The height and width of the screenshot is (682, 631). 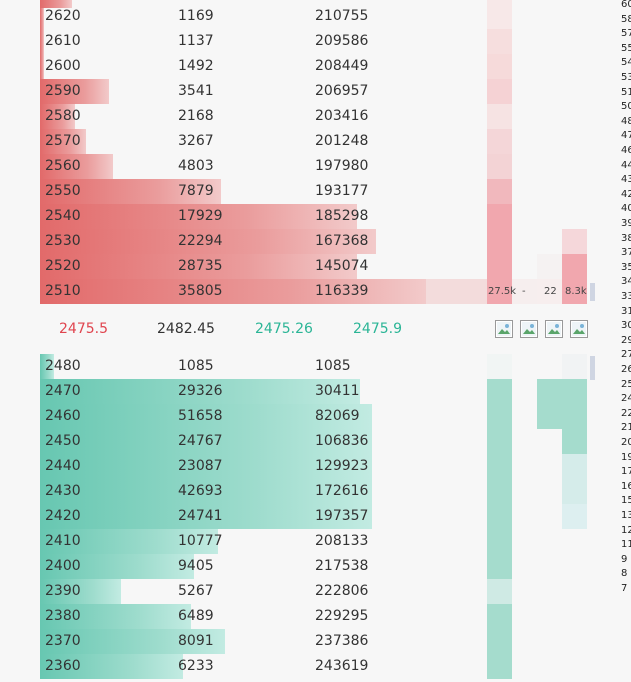 What do you see at coordinates (63, 391) in the screenshot?
I see `bid-price: 2470` at bounding box center [63, 391].